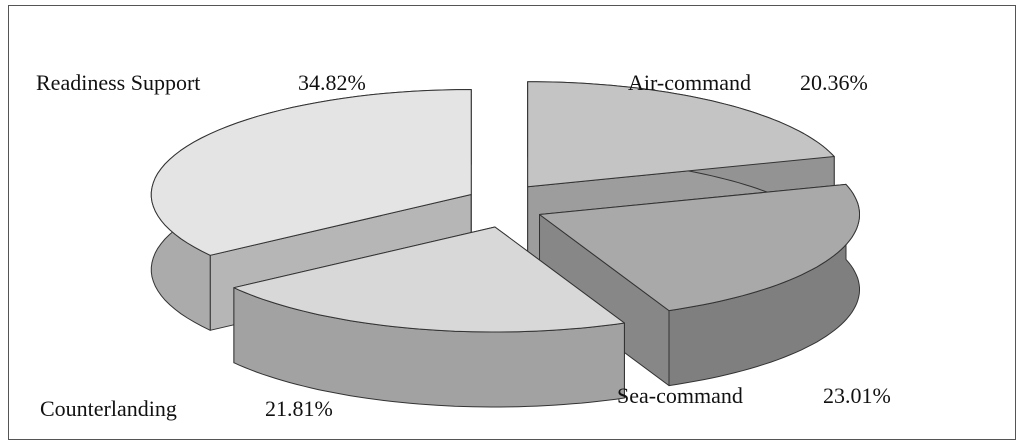  Describe the element at coordinates (299, 408) in the screenshot. I see `slice-value-label: 21.81%` at that location.